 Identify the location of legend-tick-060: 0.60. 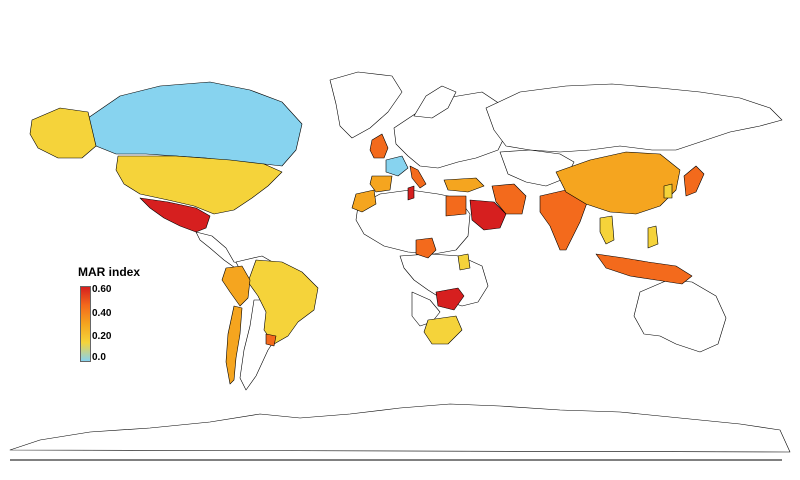
(102, 289).